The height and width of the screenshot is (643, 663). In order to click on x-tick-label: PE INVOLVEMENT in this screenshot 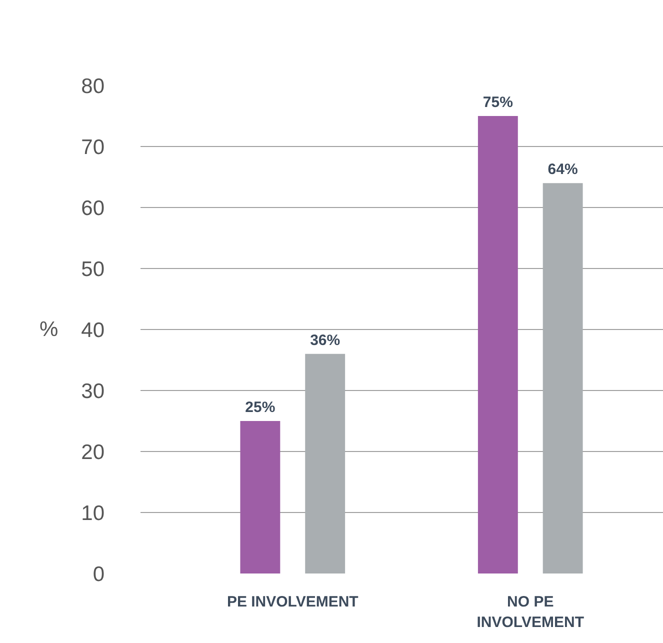, I will do `click(292, 602)`.